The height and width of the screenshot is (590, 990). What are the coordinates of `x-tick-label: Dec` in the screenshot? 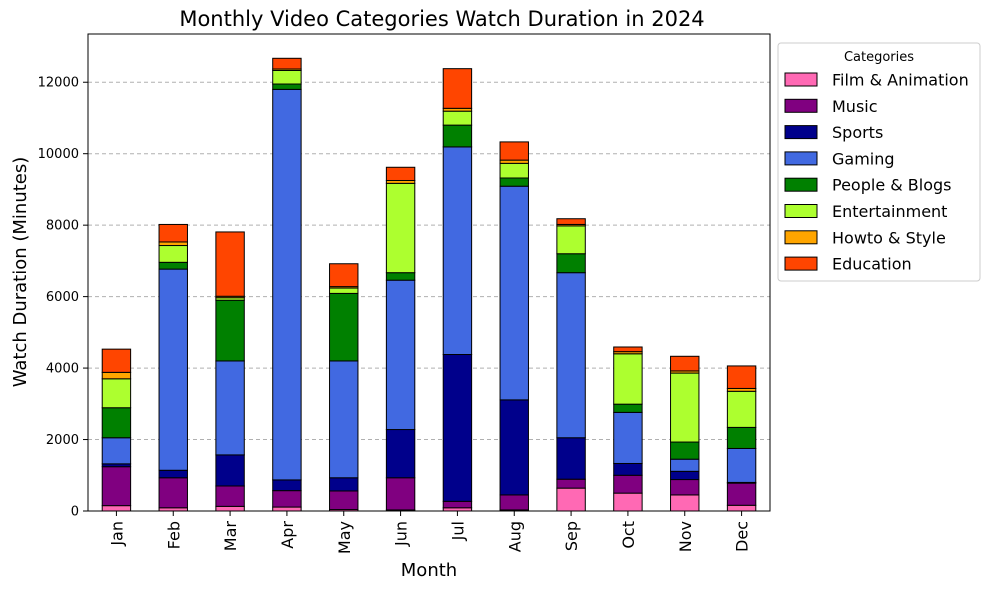 It's located at (742, 536).